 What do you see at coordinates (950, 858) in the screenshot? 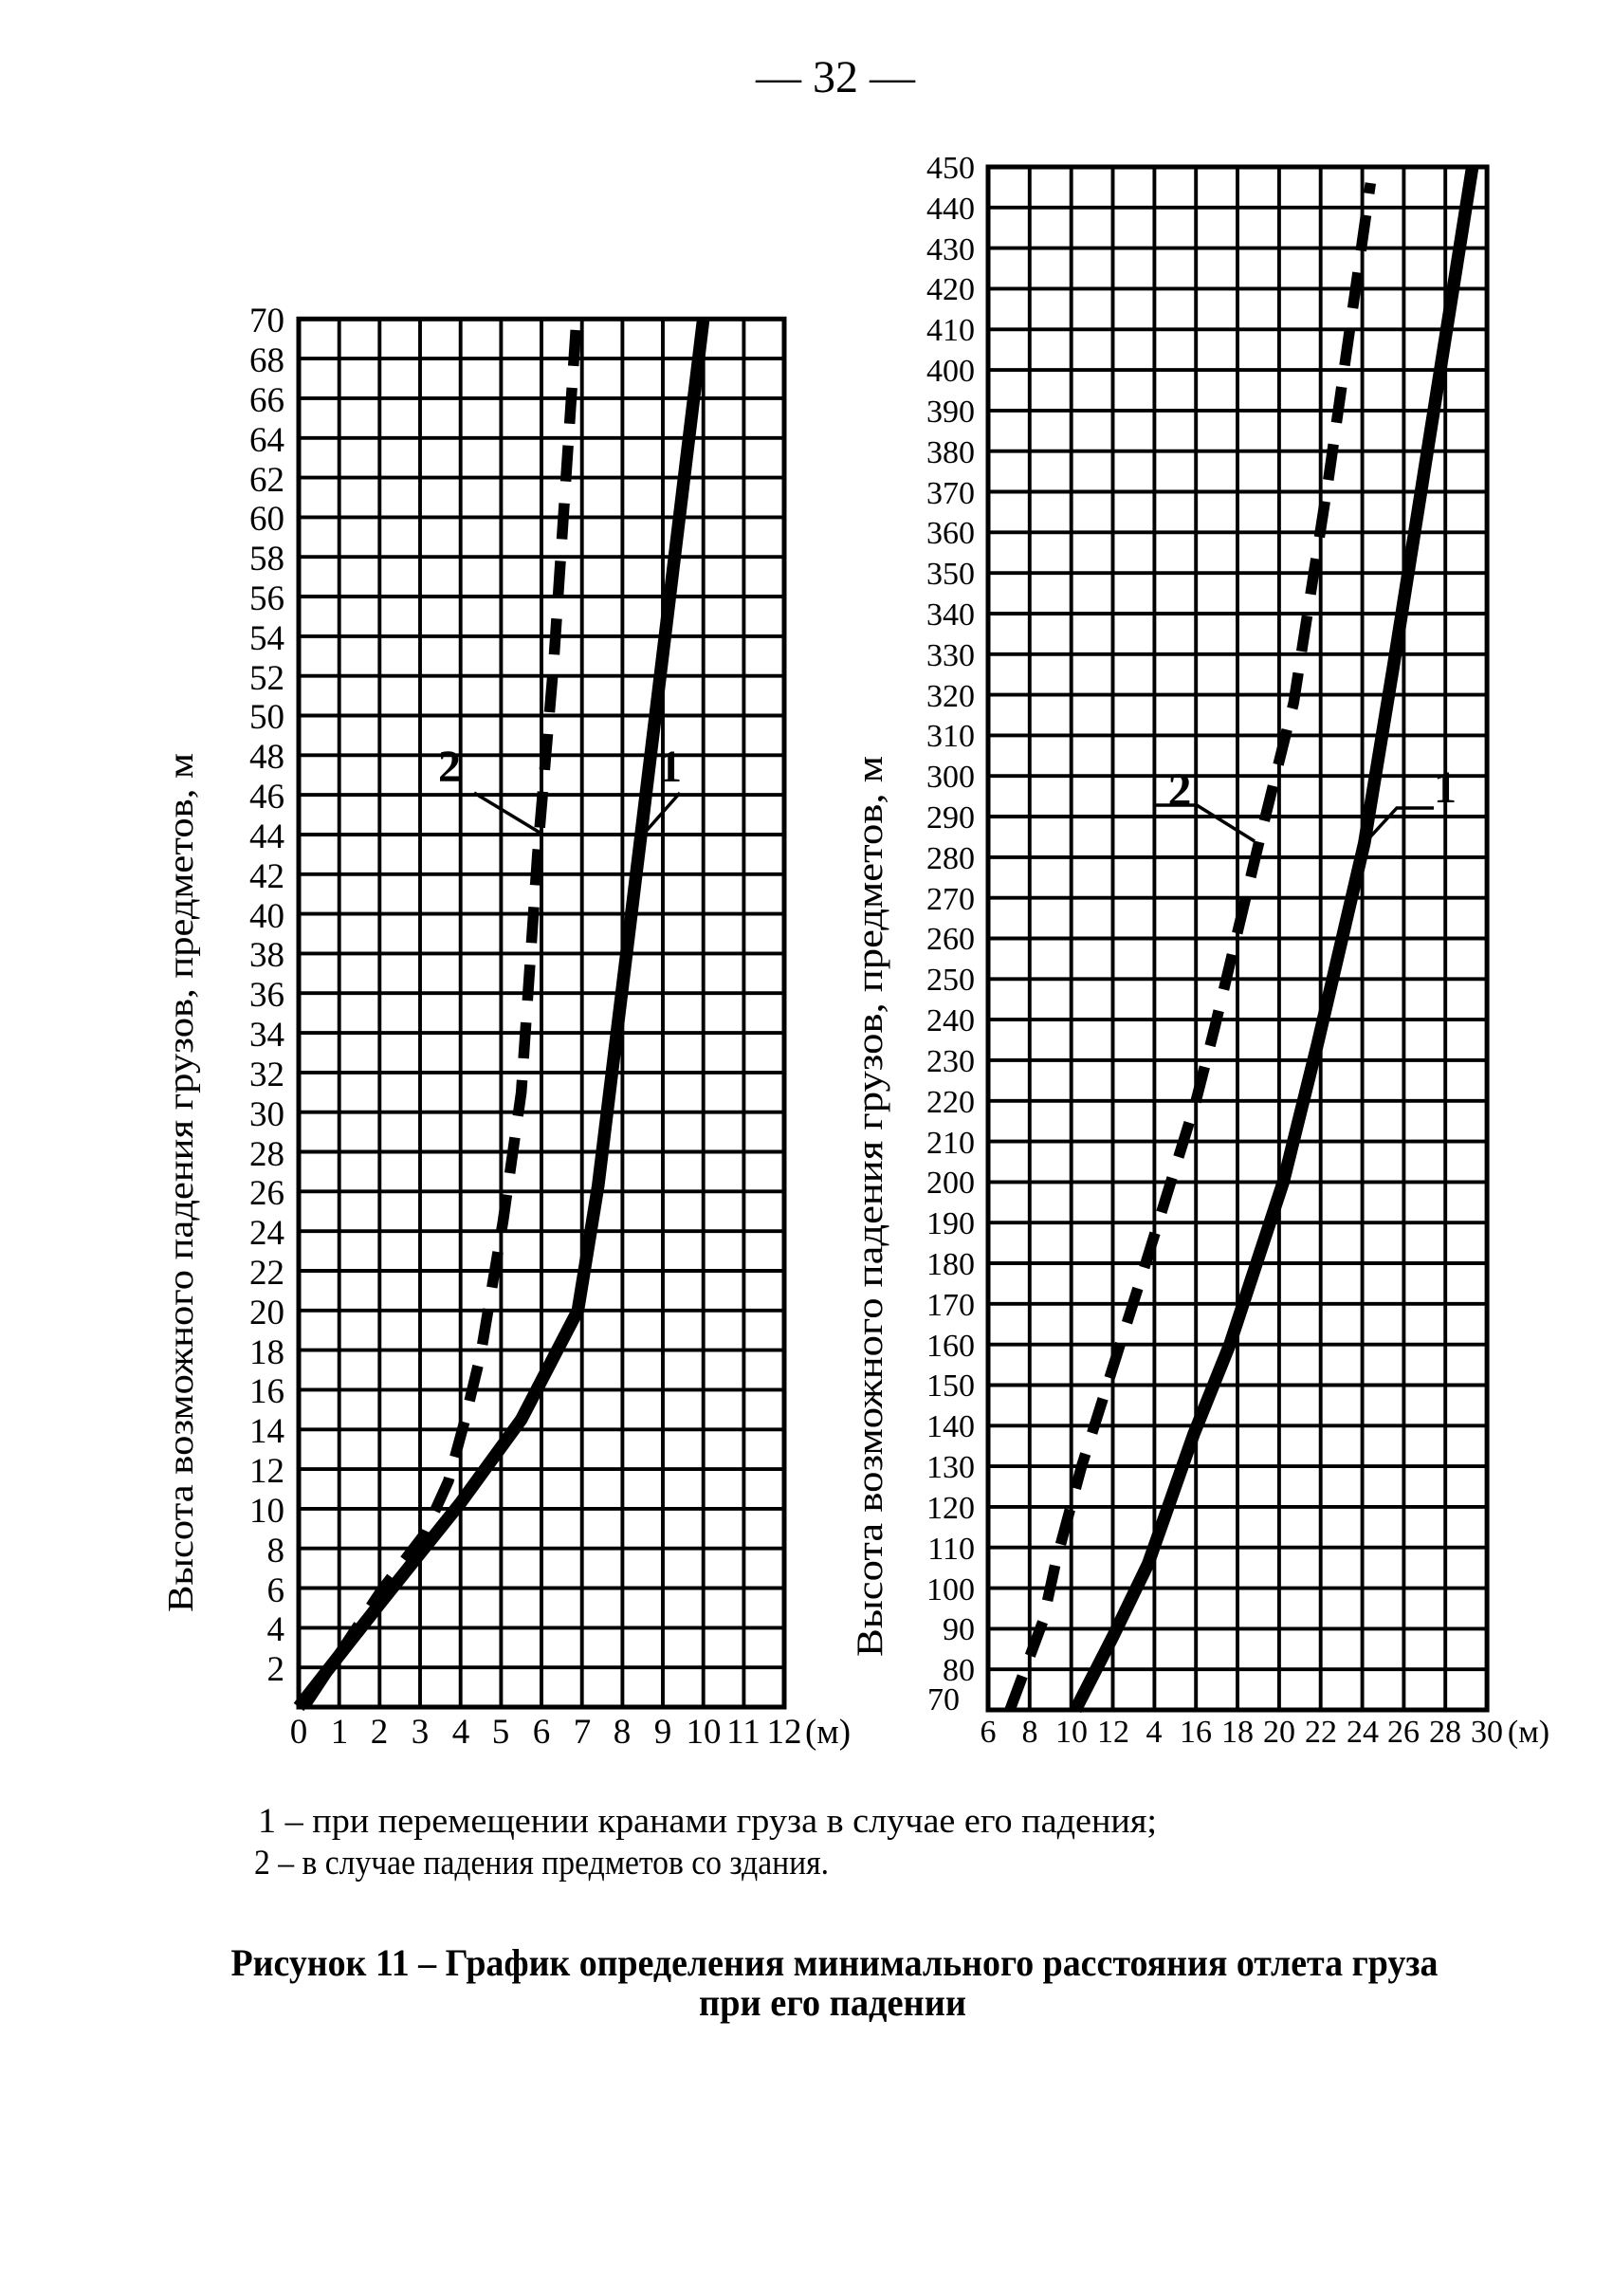
I see `svg-text: 280` at bounding box center [950, 858].